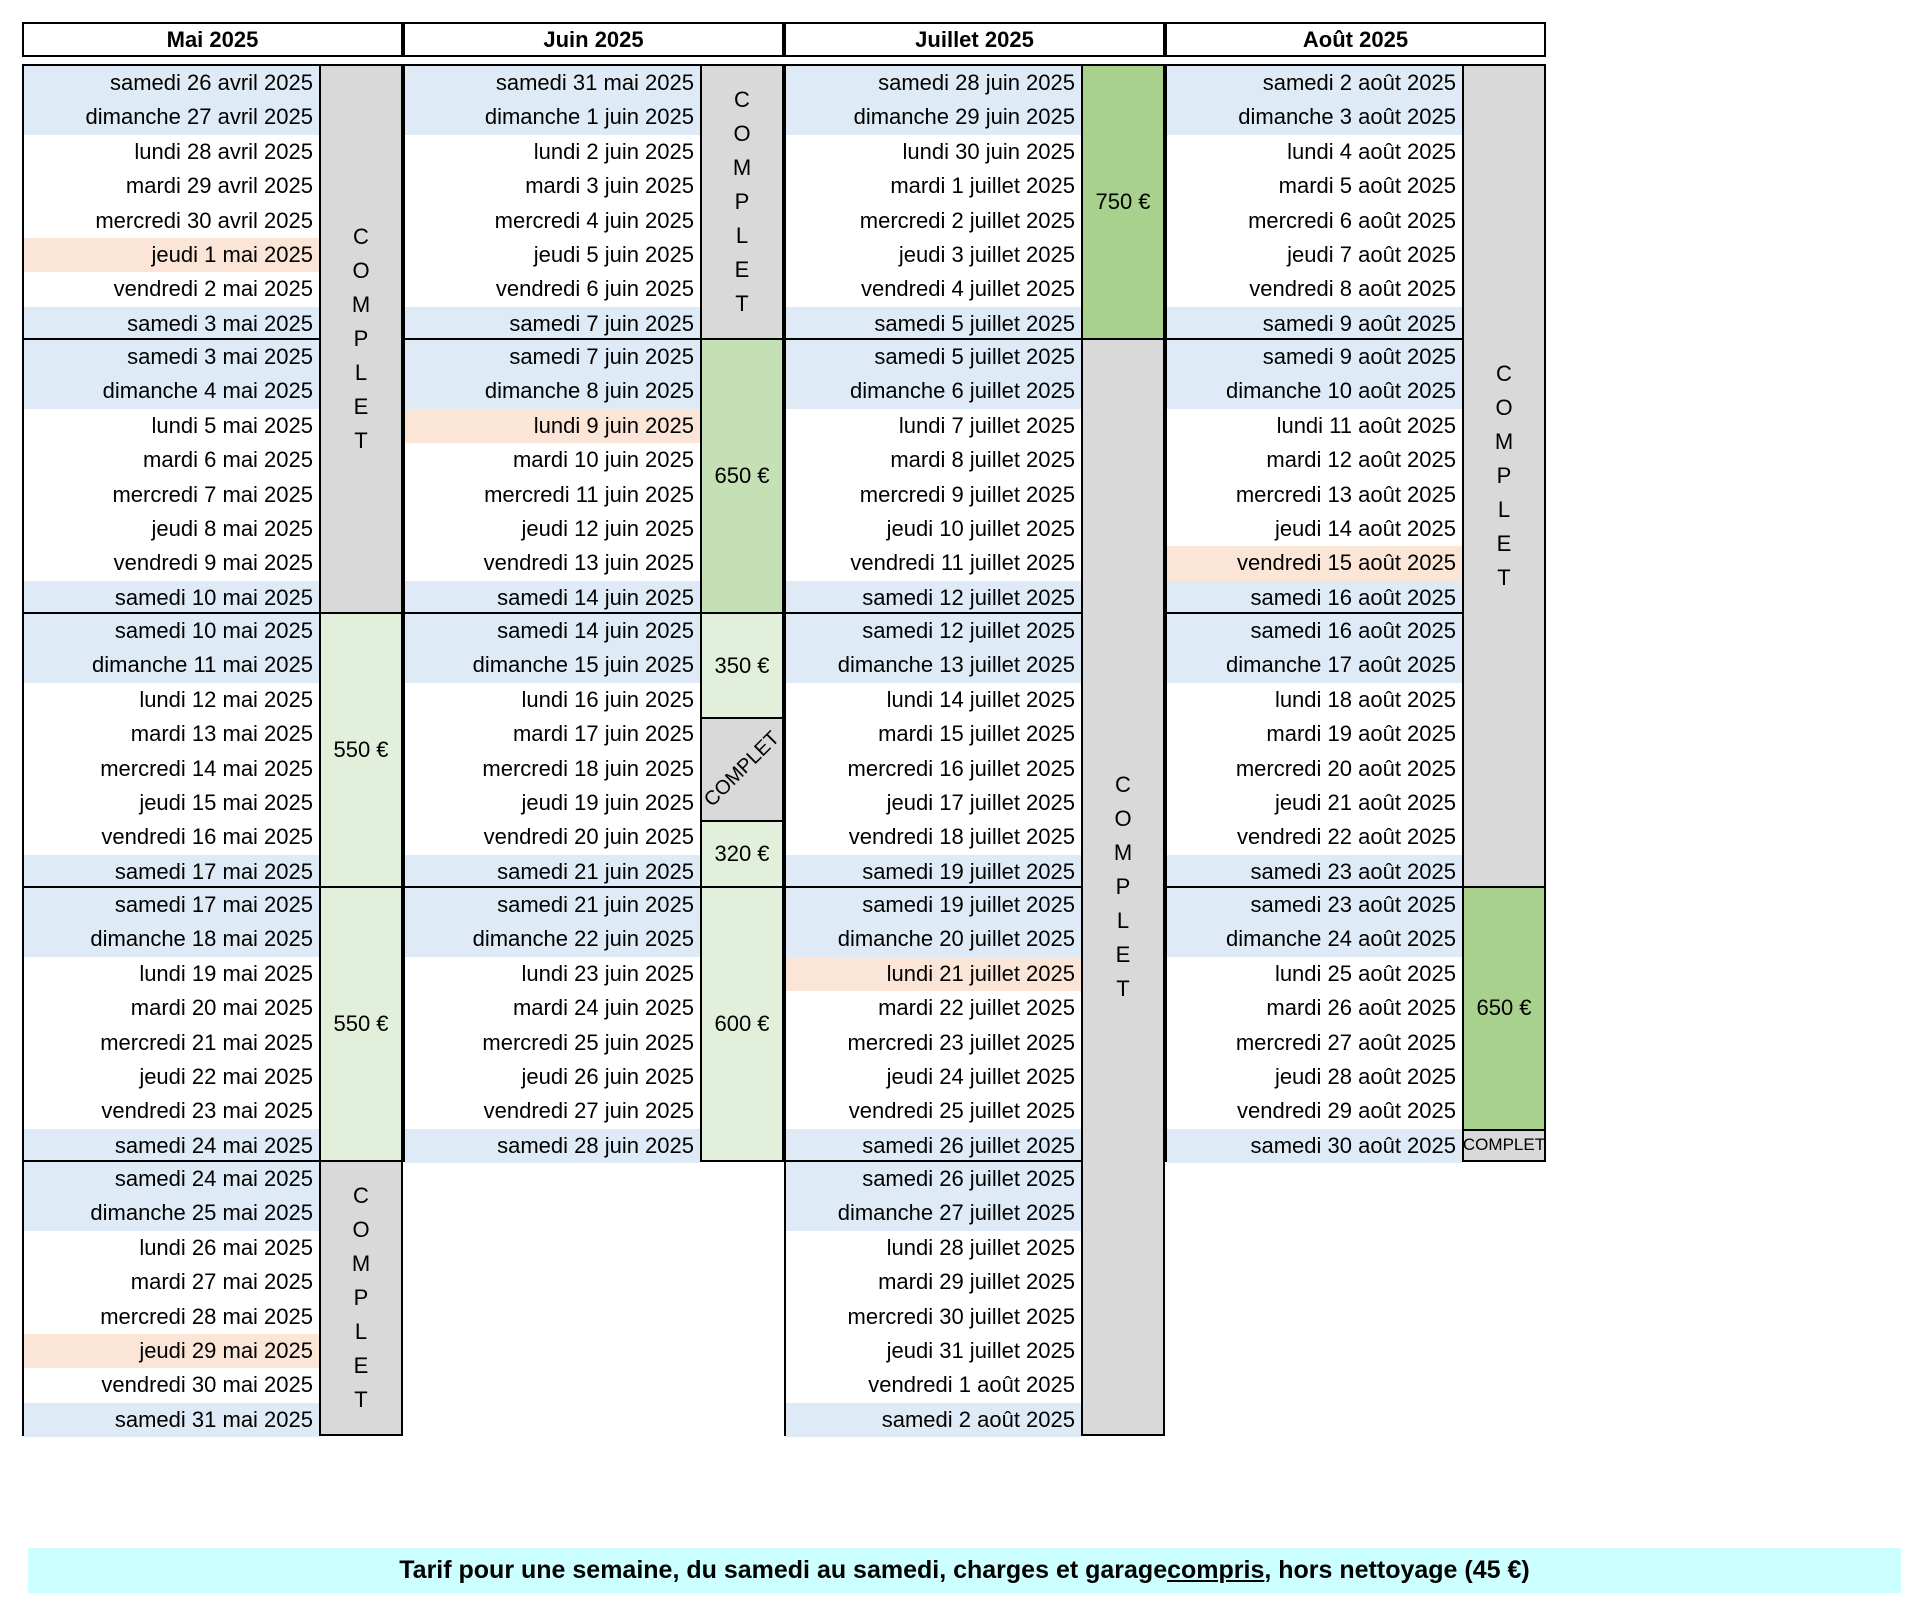  I want to click on day-row: mardi 1 juillet 2025, so click(982, 186).